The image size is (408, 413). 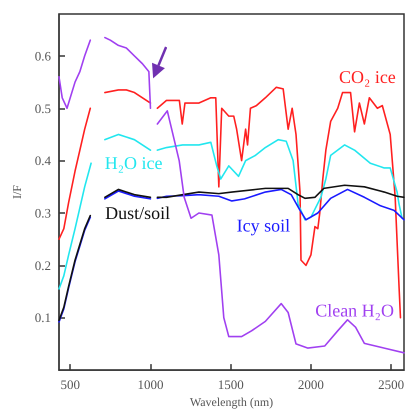 I want to click on series-label: Clean H₂O, so click(x=354, y=310).